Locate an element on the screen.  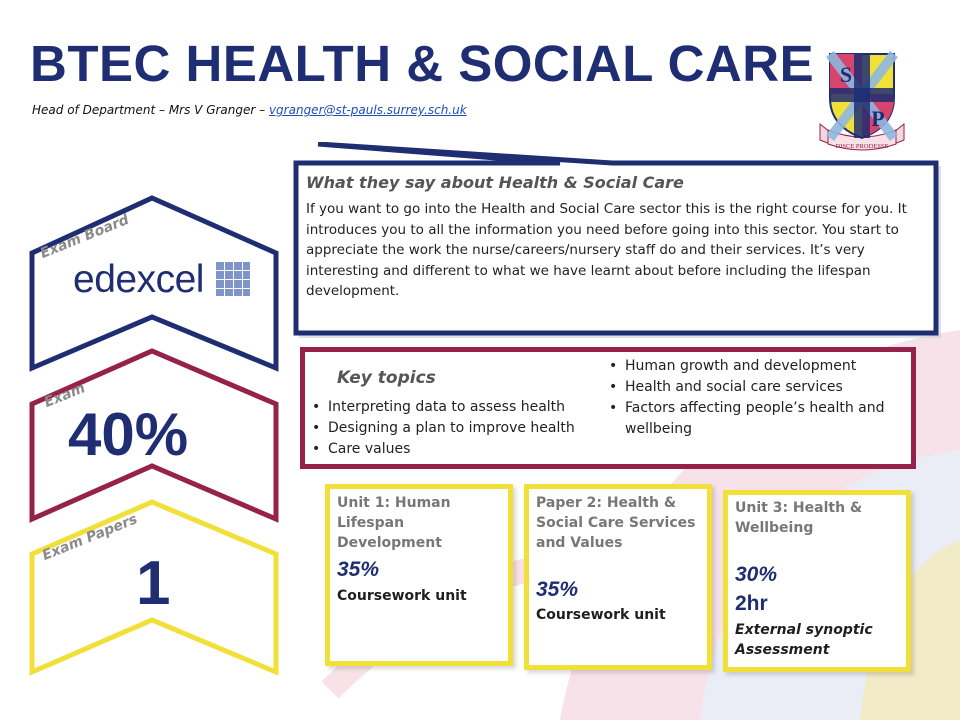
unit-1-title: Unit 1: Human Lifespan Development is located at coordinates (394, 523).